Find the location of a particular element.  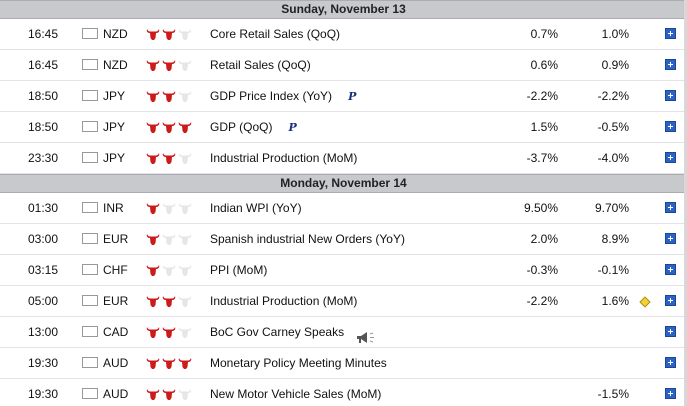

event-name-text: Monetary Policy Meeting Minutes is located at coordinates (298, 363).